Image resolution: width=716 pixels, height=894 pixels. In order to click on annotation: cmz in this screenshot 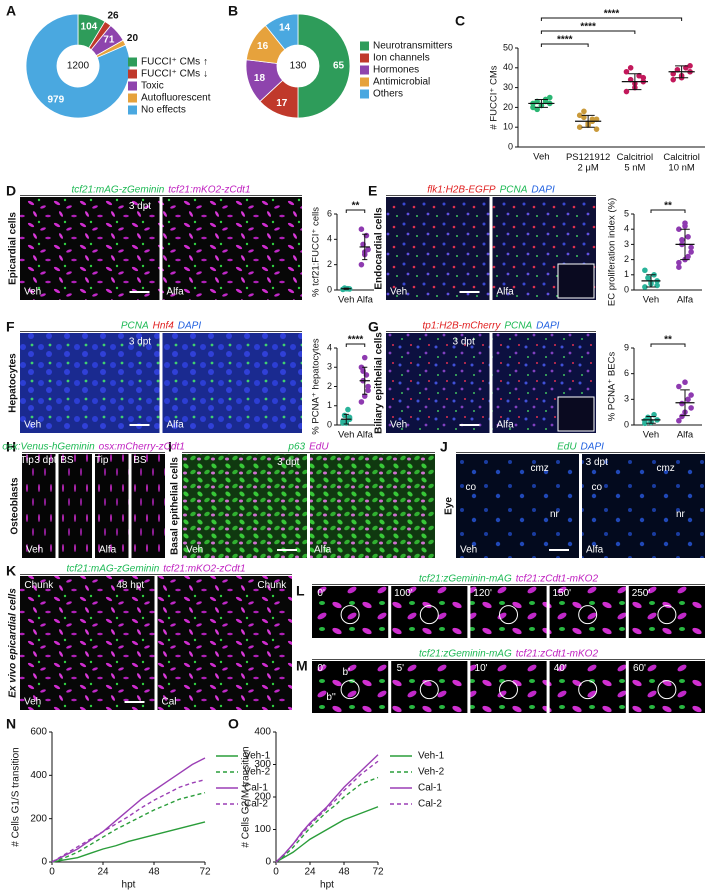, I will do `click(539, 468)`.